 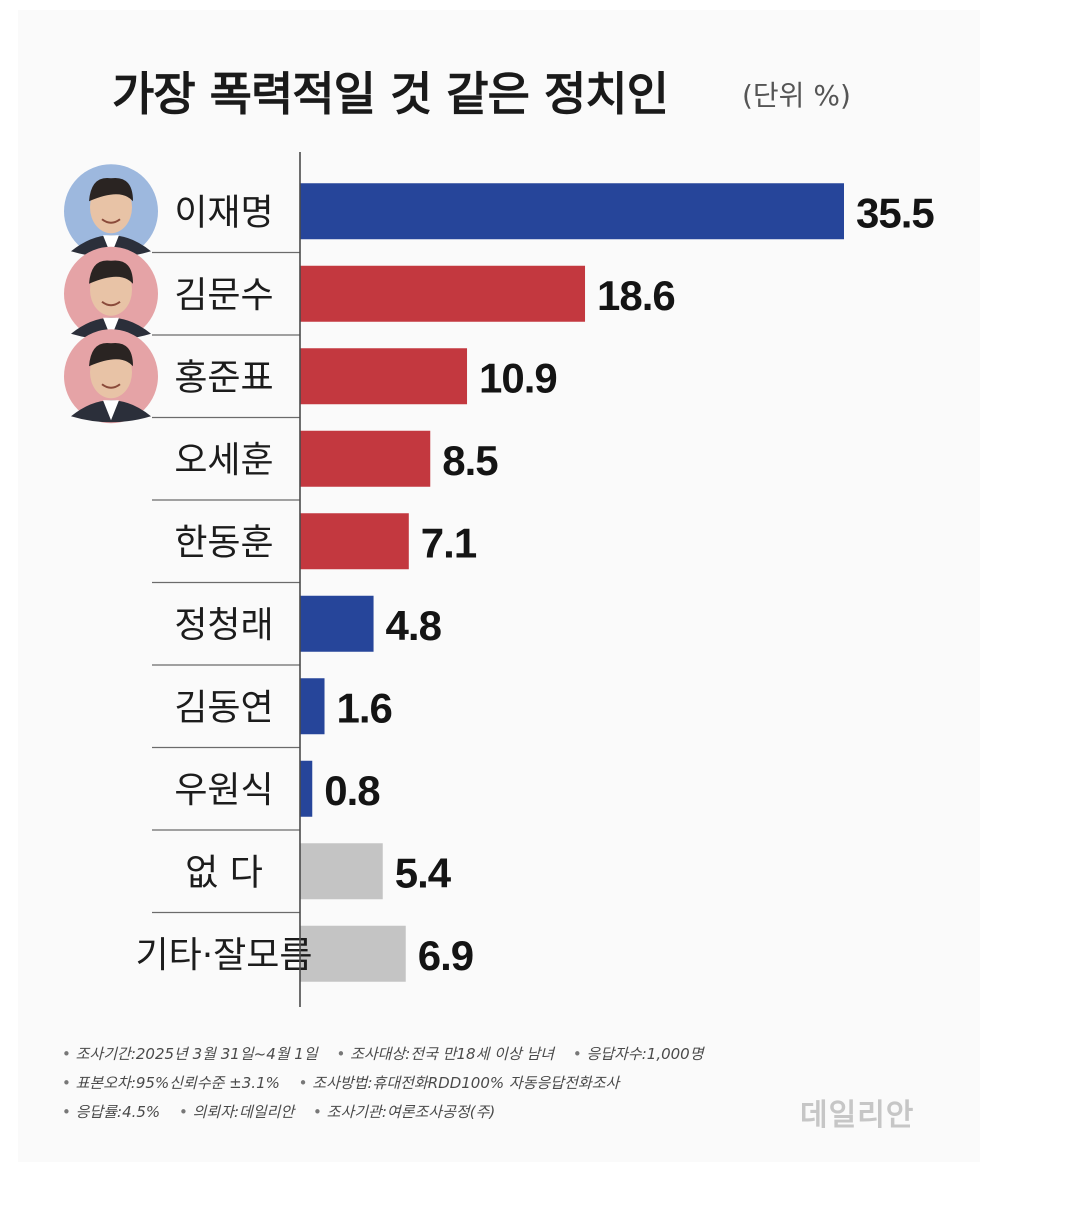 I want to click on unit-label: (단위 %), so click(x=796, y=95).